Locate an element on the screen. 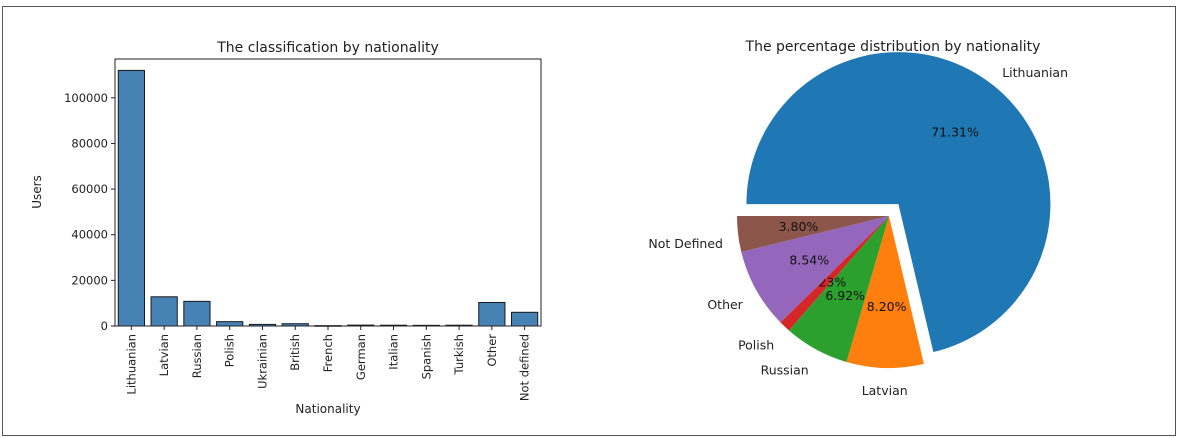 The width and height of the screenshot is (1181, 438). x-tick-label: Not defined is located at coordinates (525, 367).